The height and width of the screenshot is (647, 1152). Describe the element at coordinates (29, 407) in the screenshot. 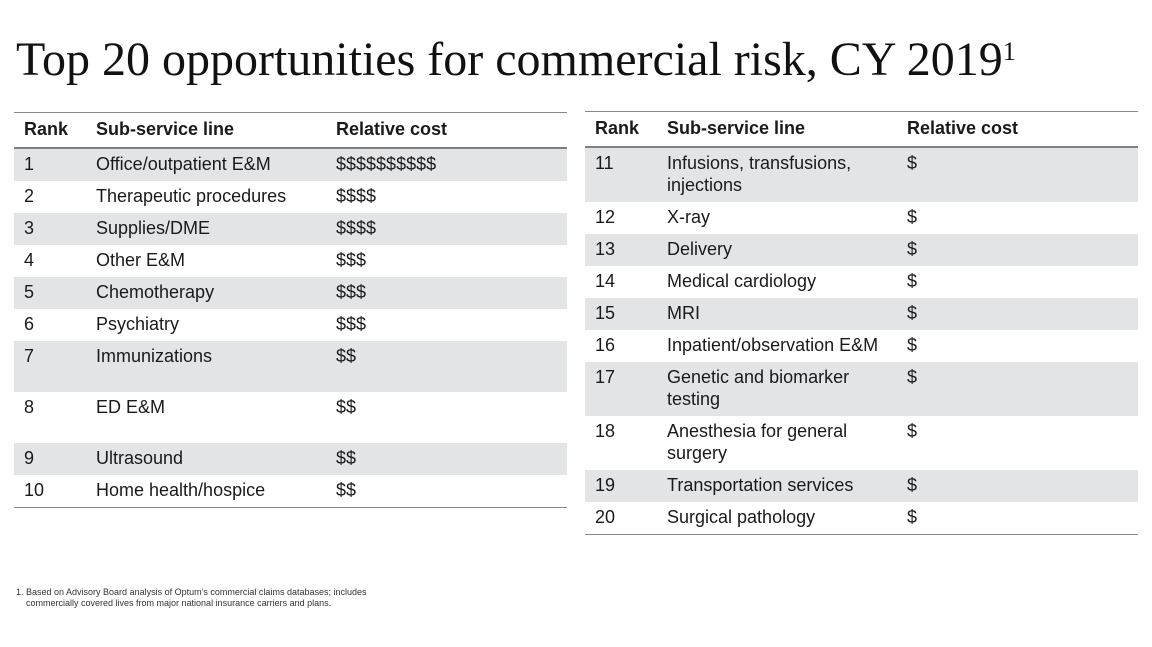

I see `rank-cell: 8` at that location.